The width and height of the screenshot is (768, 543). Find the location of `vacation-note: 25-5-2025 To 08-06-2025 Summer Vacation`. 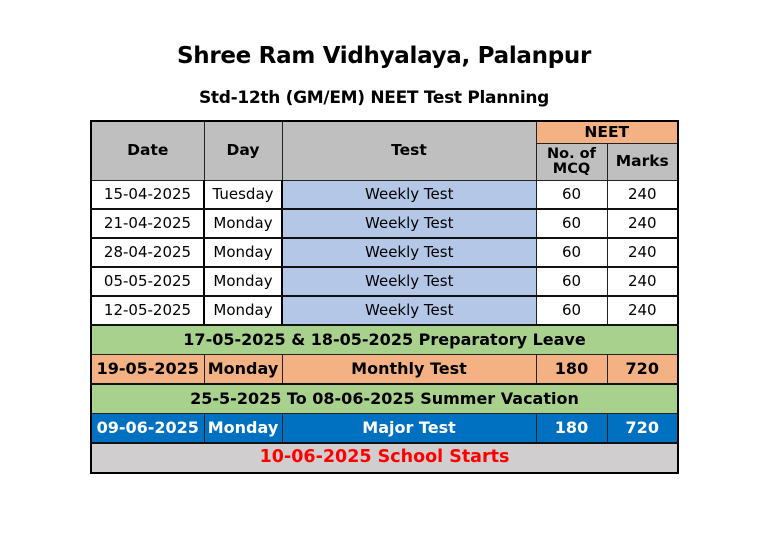

vacation-note: 25-5-2025 To 08-06-2025 Summer Vacation is located at coordinates (384, 398).